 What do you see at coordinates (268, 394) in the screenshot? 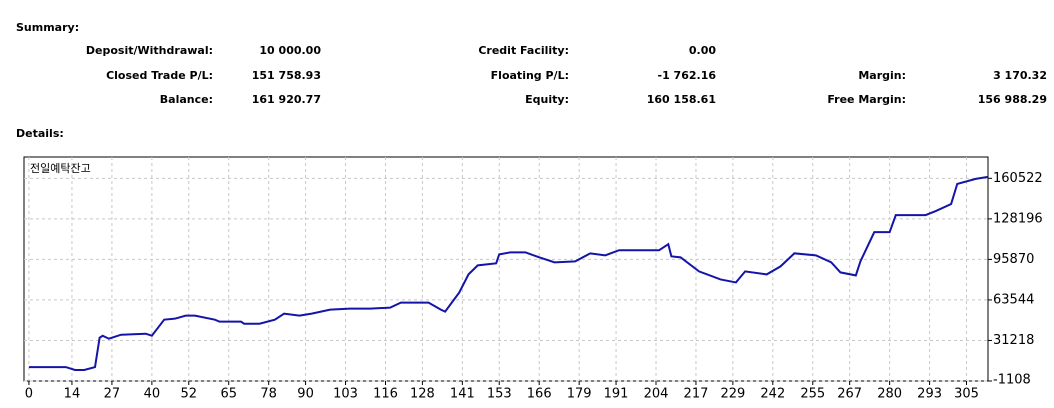
I see `x-tick-label: 78` at bounding box center [268, 394].